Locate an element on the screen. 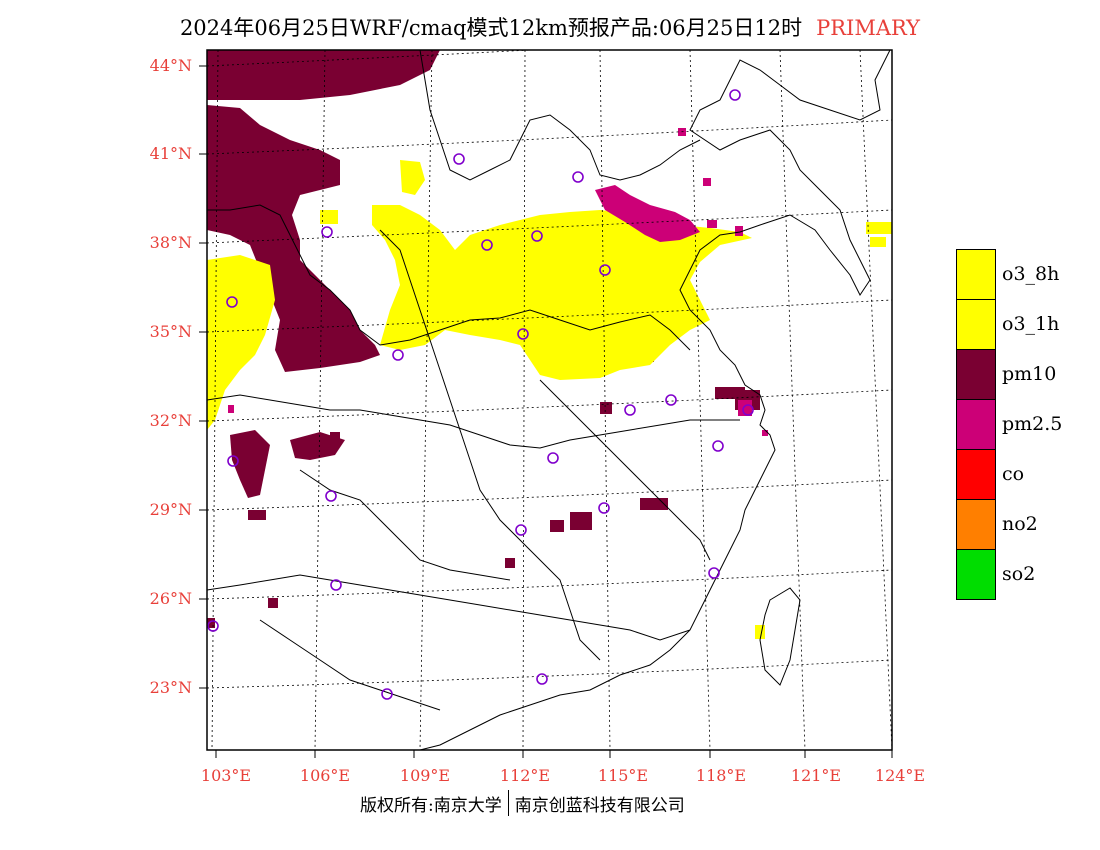 The image size is (1100, 850). footer-separator is located at coordinates (508, 803).